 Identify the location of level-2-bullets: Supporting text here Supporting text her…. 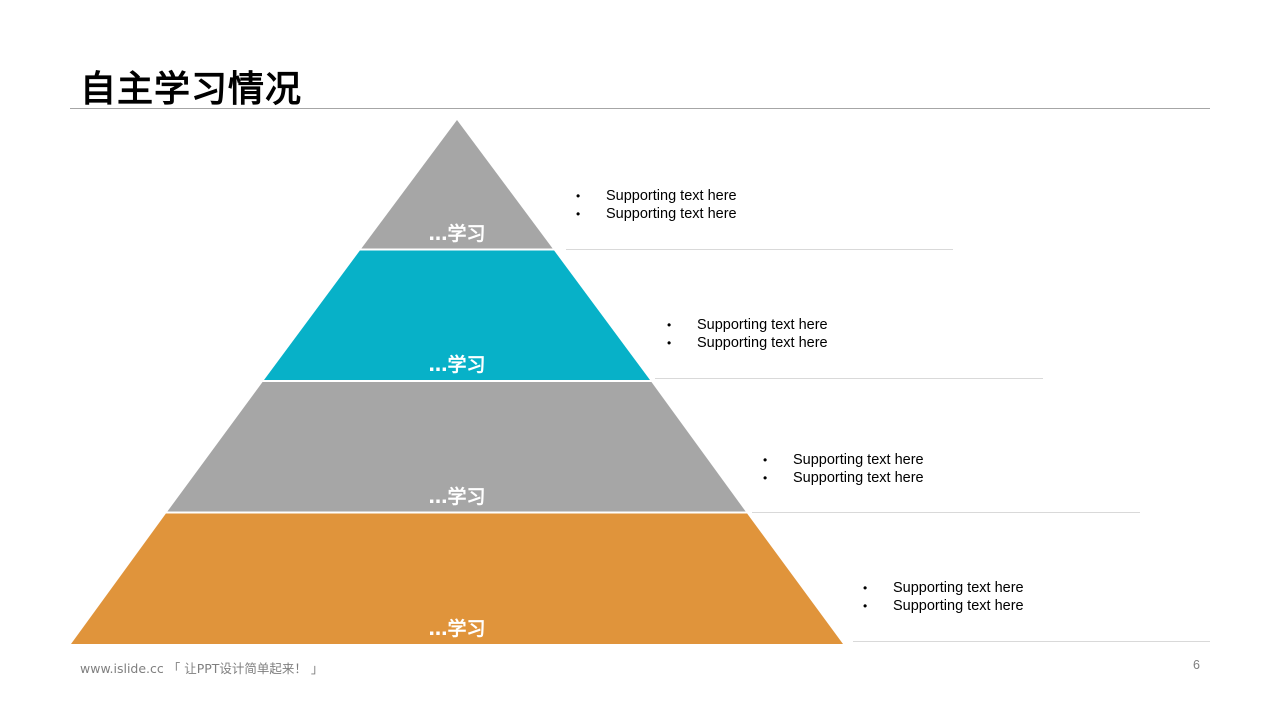
(747, 334).